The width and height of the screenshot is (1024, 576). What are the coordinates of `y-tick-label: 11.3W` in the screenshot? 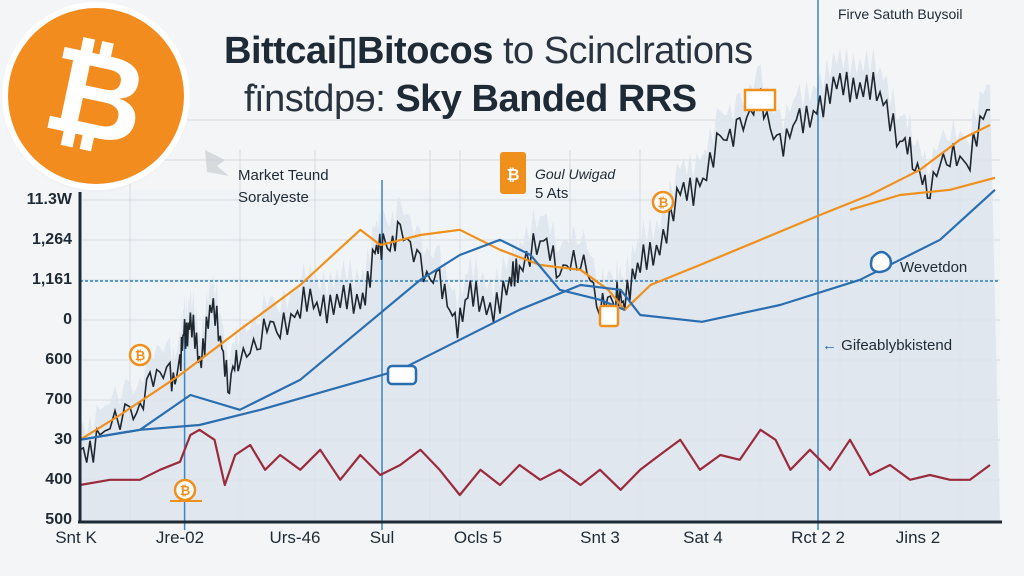 It's located at (49, 199).